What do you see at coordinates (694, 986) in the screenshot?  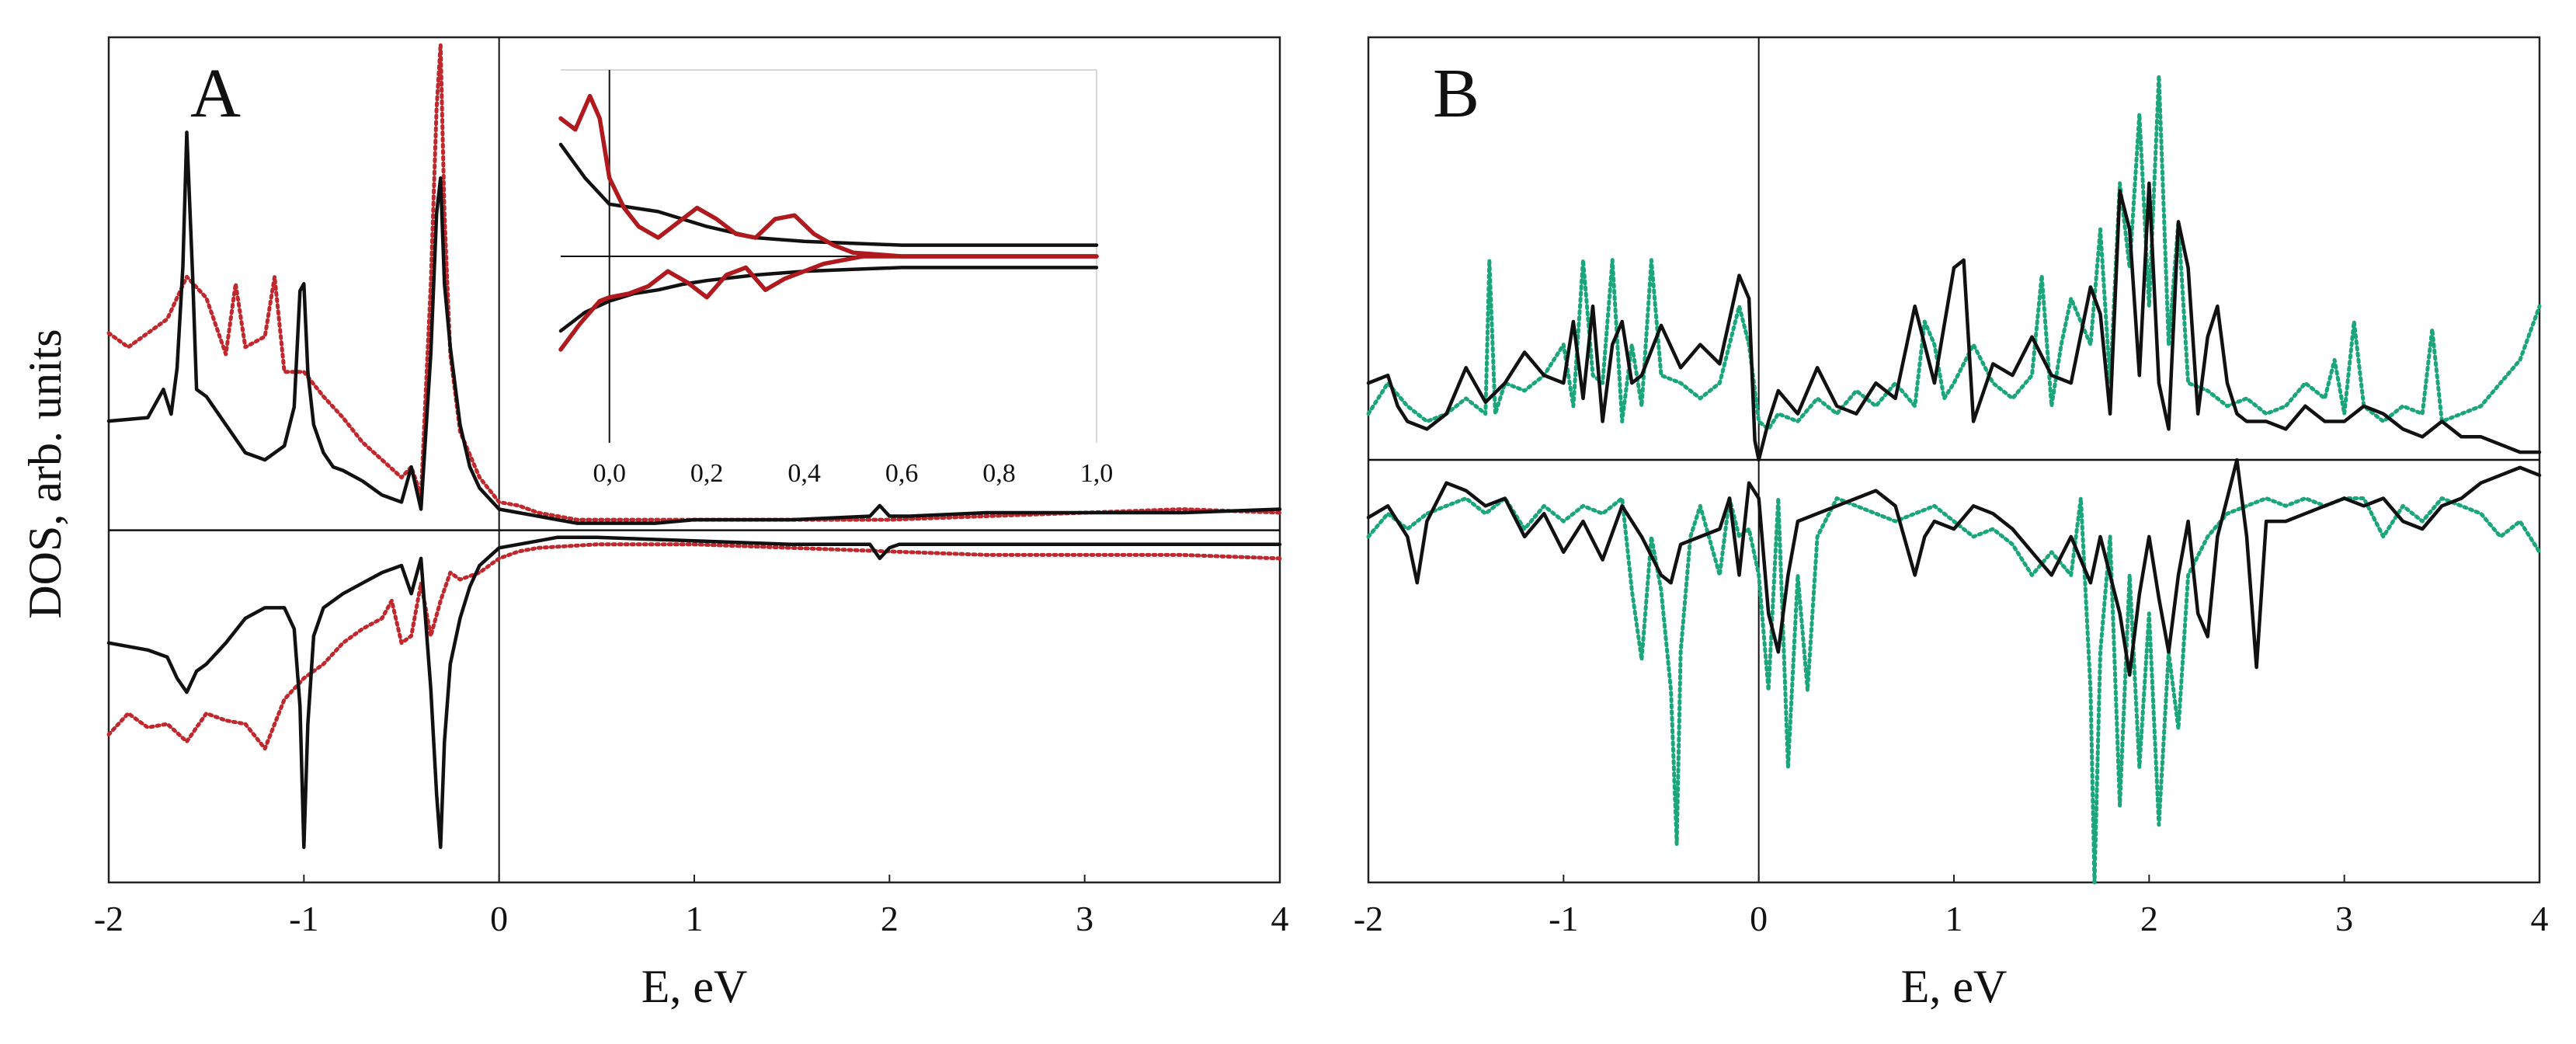 I see `panel-a-x-axis-label: E, eV` at bounding box center [694, 986].